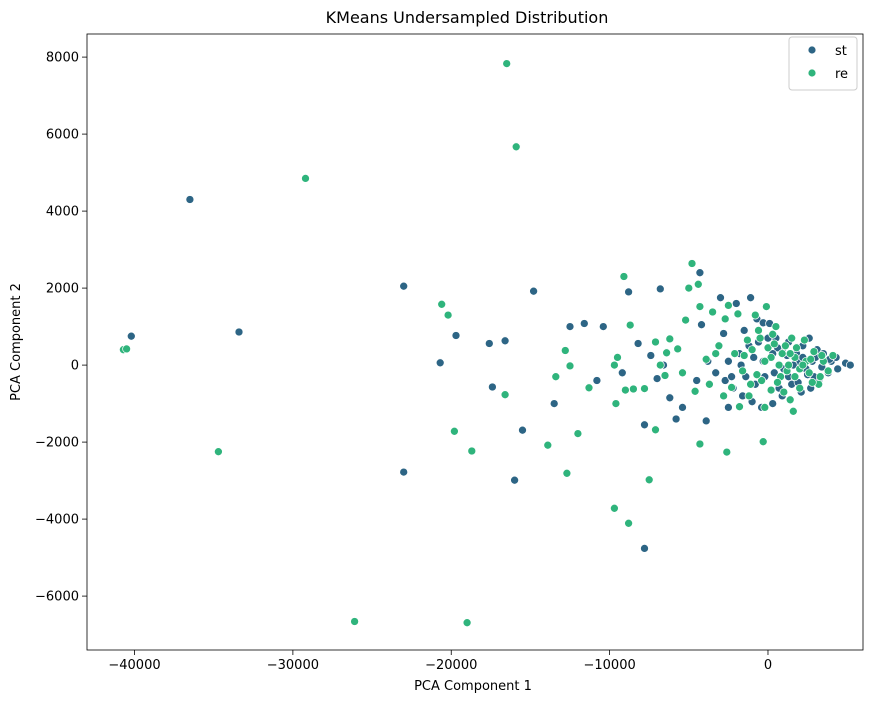 The width and height of the screenshot is (871, 701). Describe the element at coordinates (62, 135) in the screenshot. I see `y-tick-label: 6000` at that location.